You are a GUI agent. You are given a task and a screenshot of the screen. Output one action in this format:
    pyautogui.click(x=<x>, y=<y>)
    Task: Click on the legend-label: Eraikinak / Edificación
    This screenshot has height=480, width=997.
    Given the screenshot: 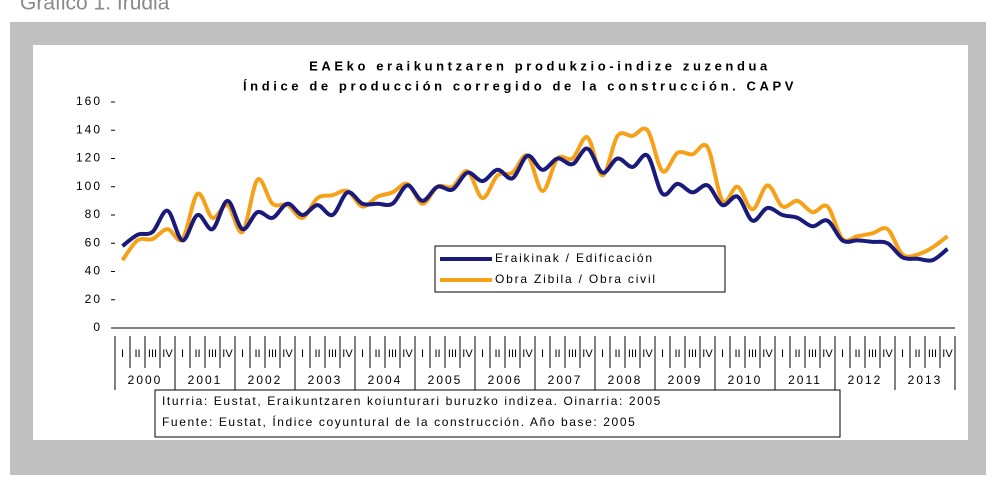 What is the action you would take?
    pyautogui.click(x=574, y=258)
    